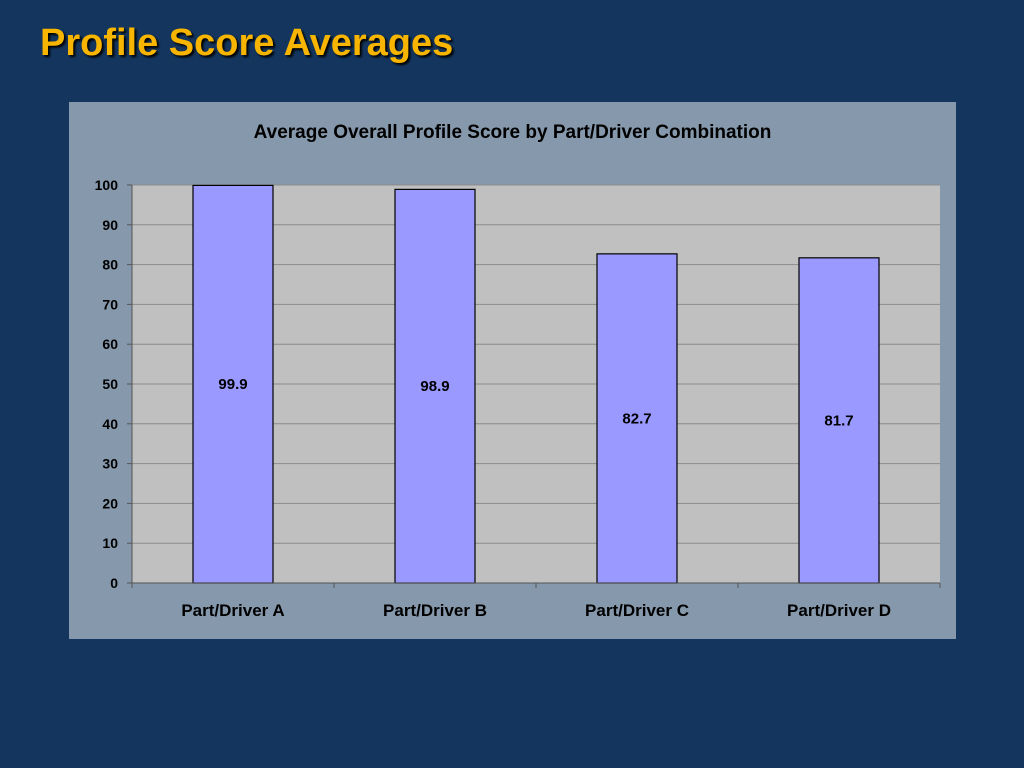 The image size is (1024, 768). Describe the element at coordinates (110, 503) in the screenshot. I see `y-tick-label: 20` at that location.